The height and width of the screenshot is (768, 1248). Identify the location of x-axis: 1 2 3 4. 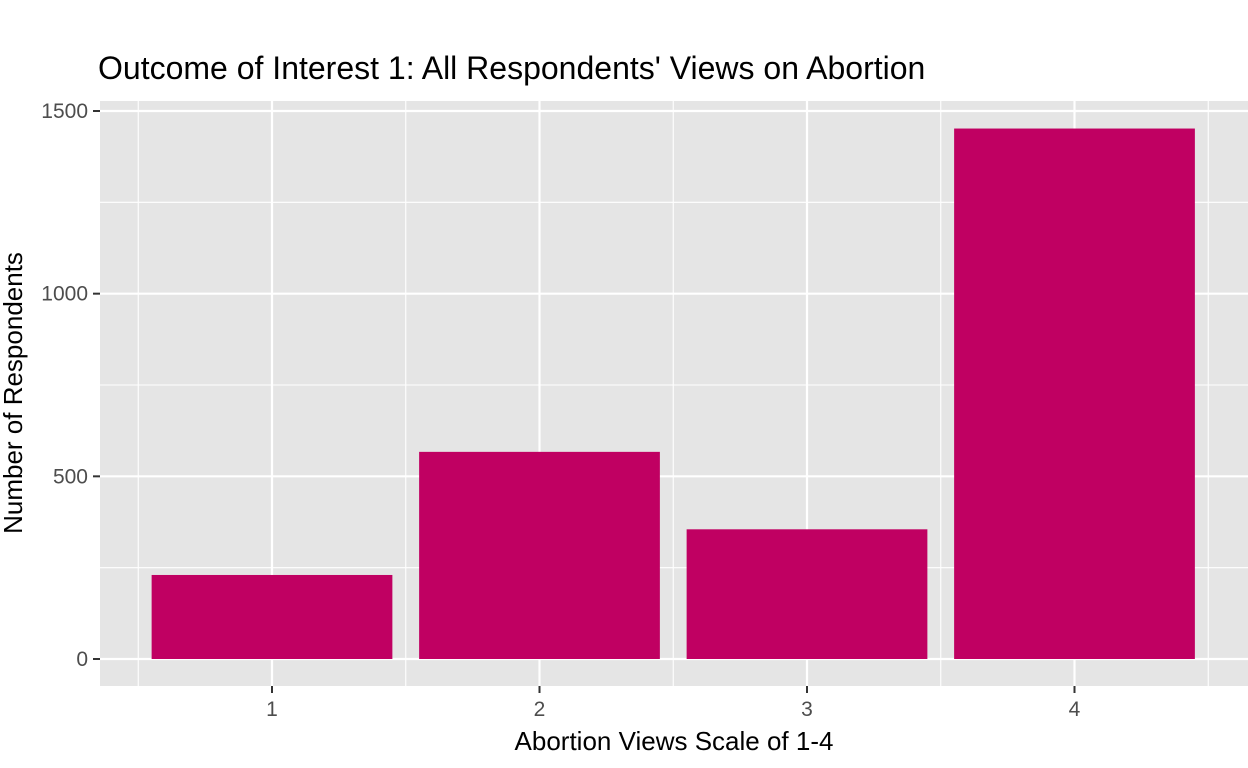
(673, 703).